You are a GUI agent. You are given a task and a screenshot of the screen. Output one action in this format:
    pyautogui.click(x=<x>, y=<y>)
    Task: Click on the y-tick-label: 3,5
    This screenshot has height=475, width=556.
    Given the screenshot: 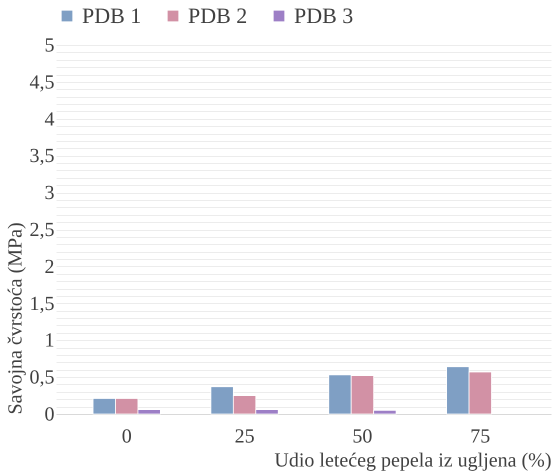 What is the action you would take?
    pyautogui.click(x=42, y=156)
    